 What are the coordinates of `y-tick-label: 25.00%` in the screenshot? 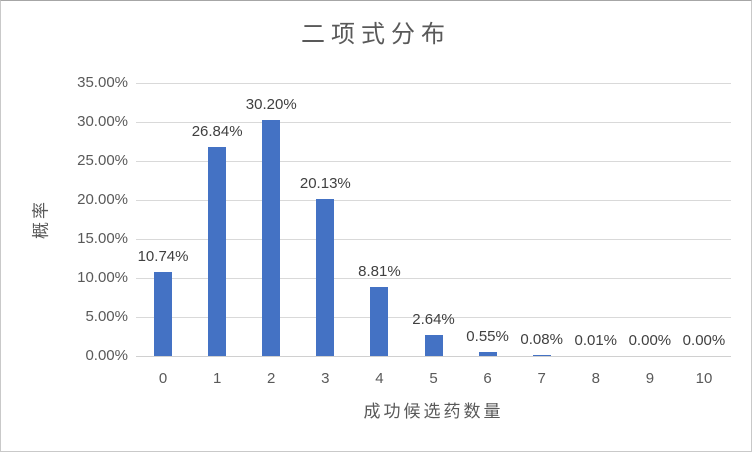 It's located at (102, 160).